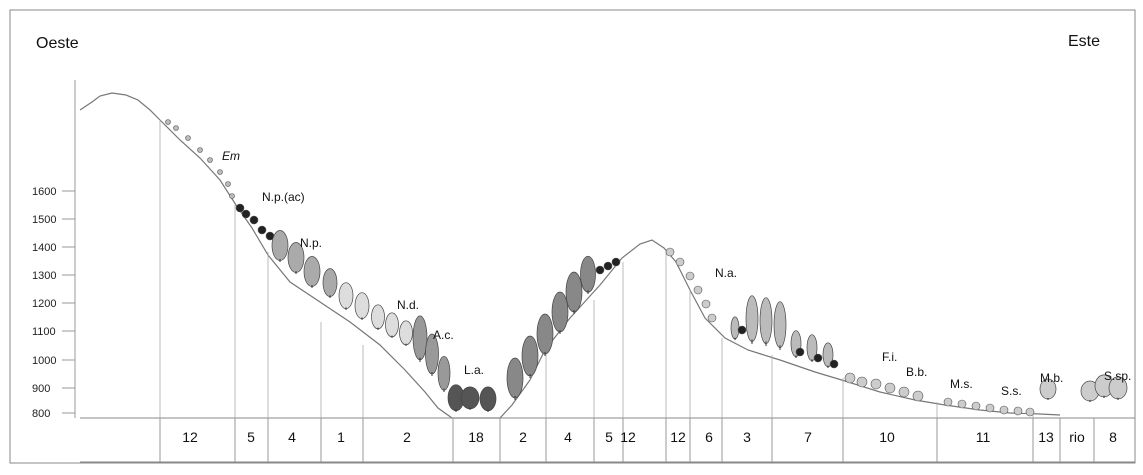  Describe the element at coordinates (57, 43) in the screenshot. I see `west-label: Oeste` at that location.